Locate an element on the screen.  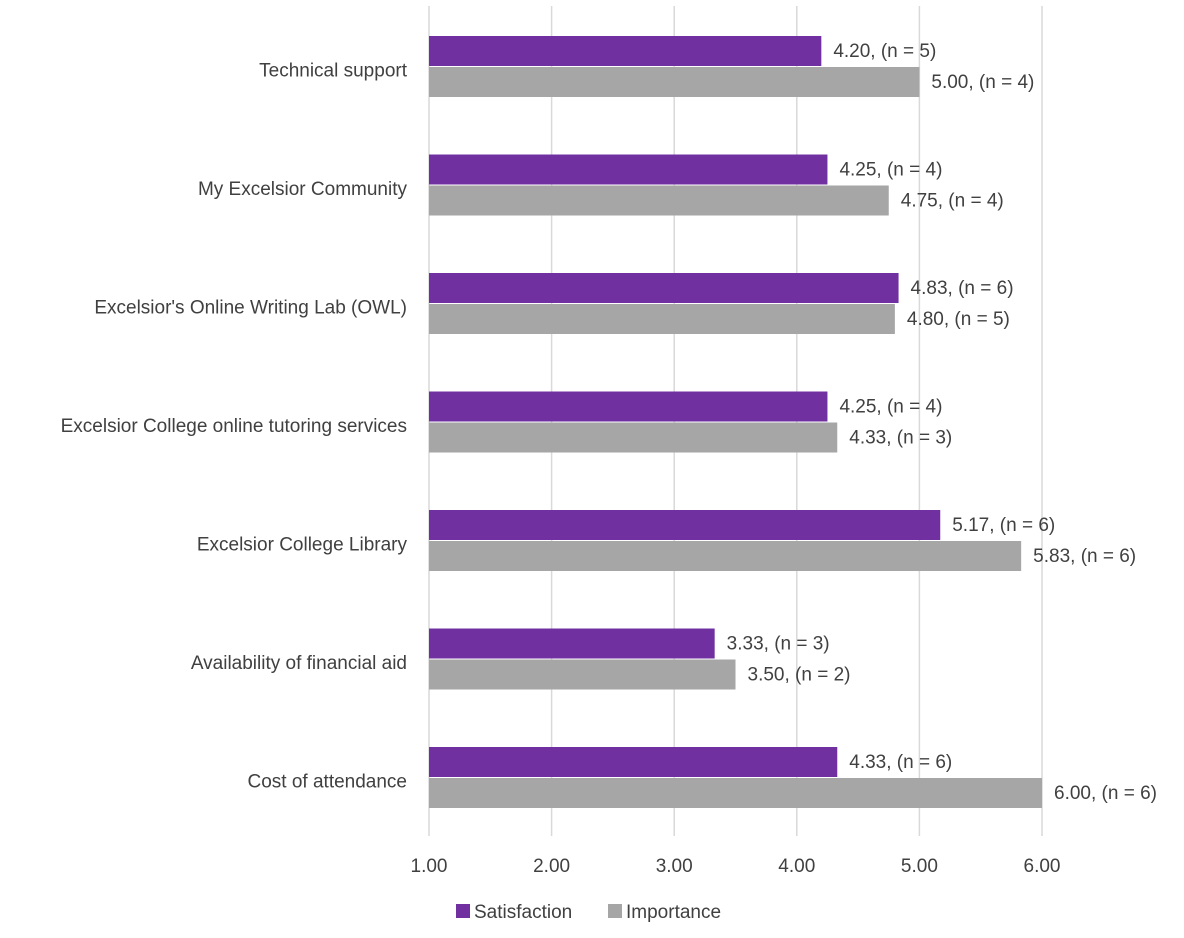
category-label: Technical support is located at coordinates (333, 70).